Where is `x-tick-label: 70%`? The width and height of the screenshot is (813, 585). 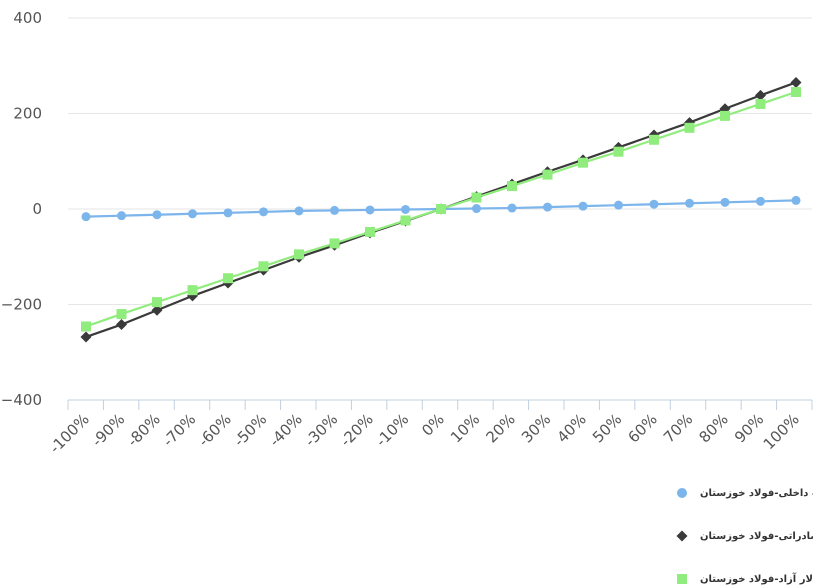 x-tick-label: 70% is located at coordinates (678, 428).